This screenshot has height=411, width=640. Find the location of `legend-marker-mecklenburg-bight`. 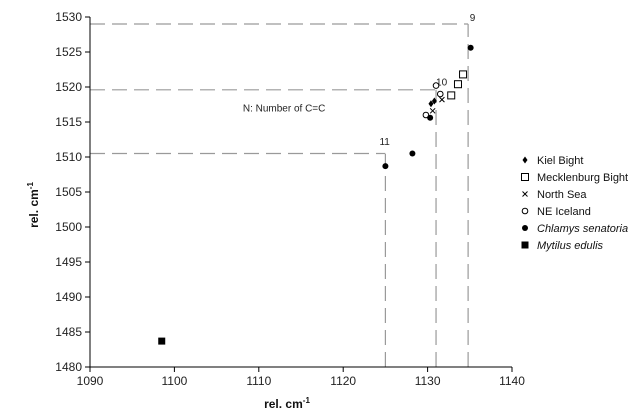

legend-marker-mecklenburg-bight is located at coordinates (525, 177).